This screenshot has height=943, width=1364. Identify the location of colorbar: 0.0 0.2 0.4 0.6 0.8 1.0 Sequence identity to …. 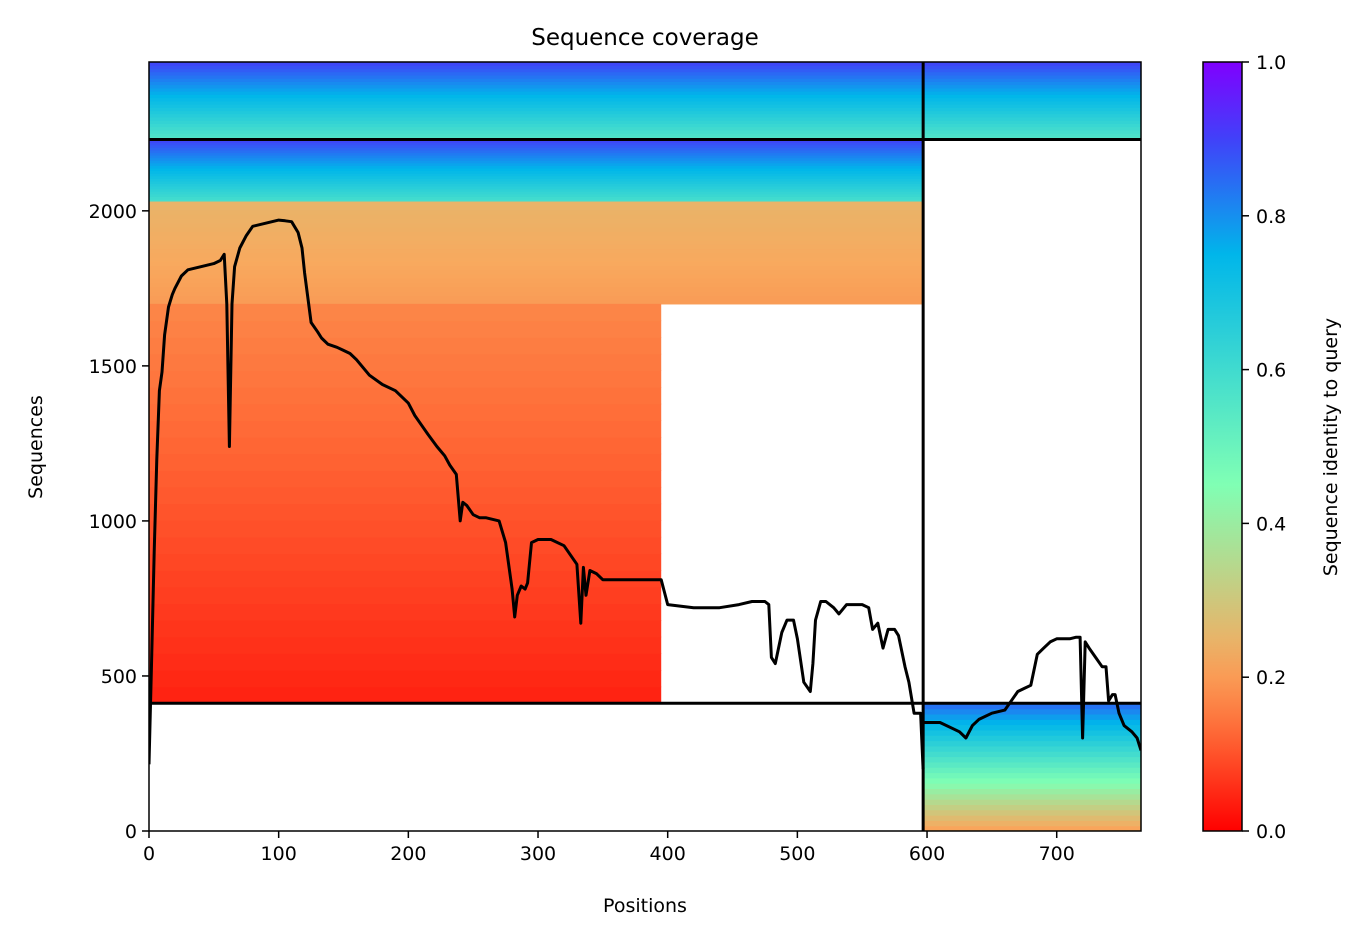
(1272, 447).